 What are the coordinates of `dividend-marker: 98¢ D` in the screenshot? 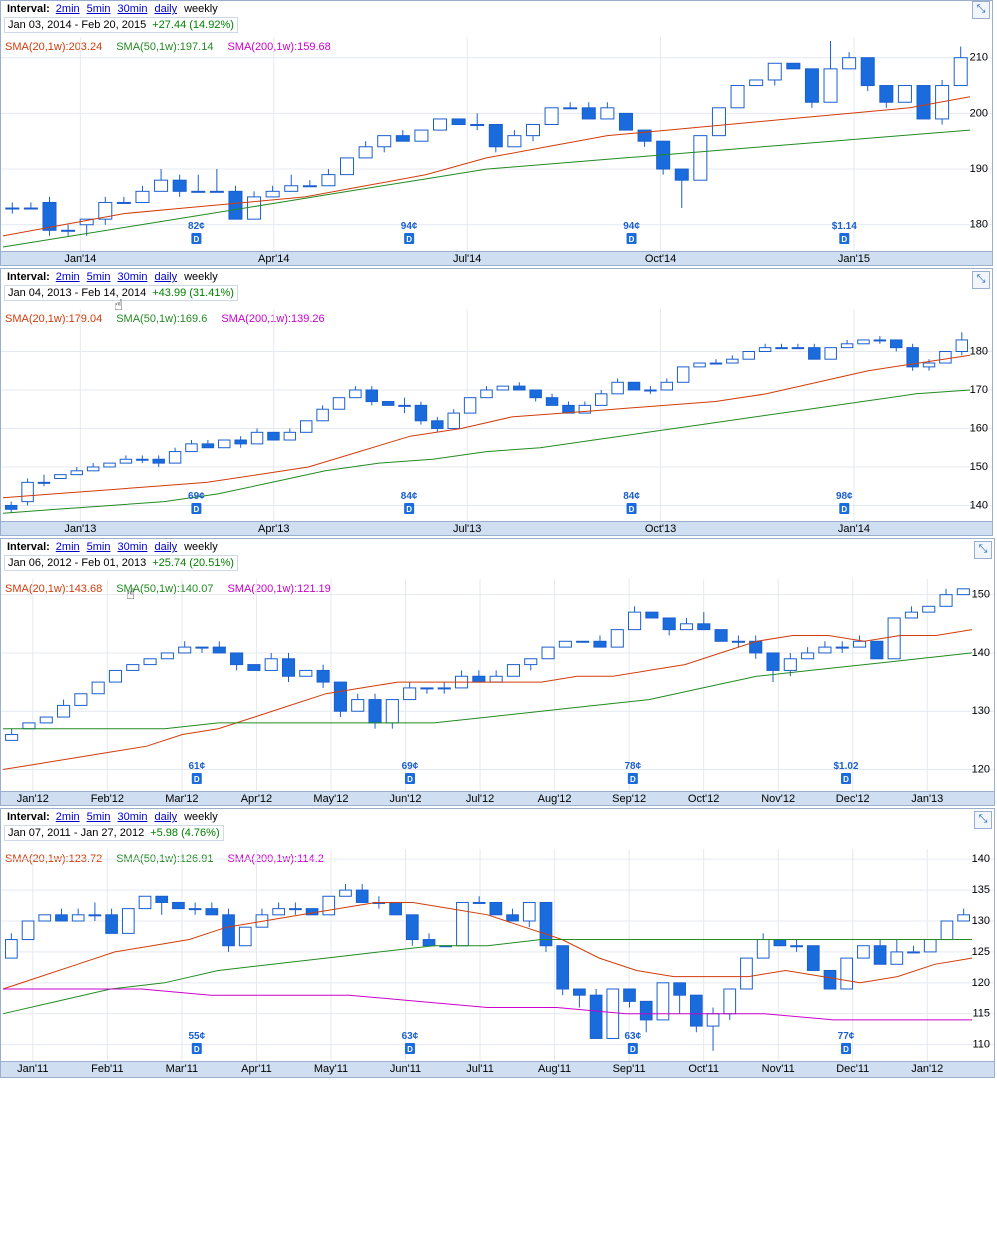 It's located at (844, 502).